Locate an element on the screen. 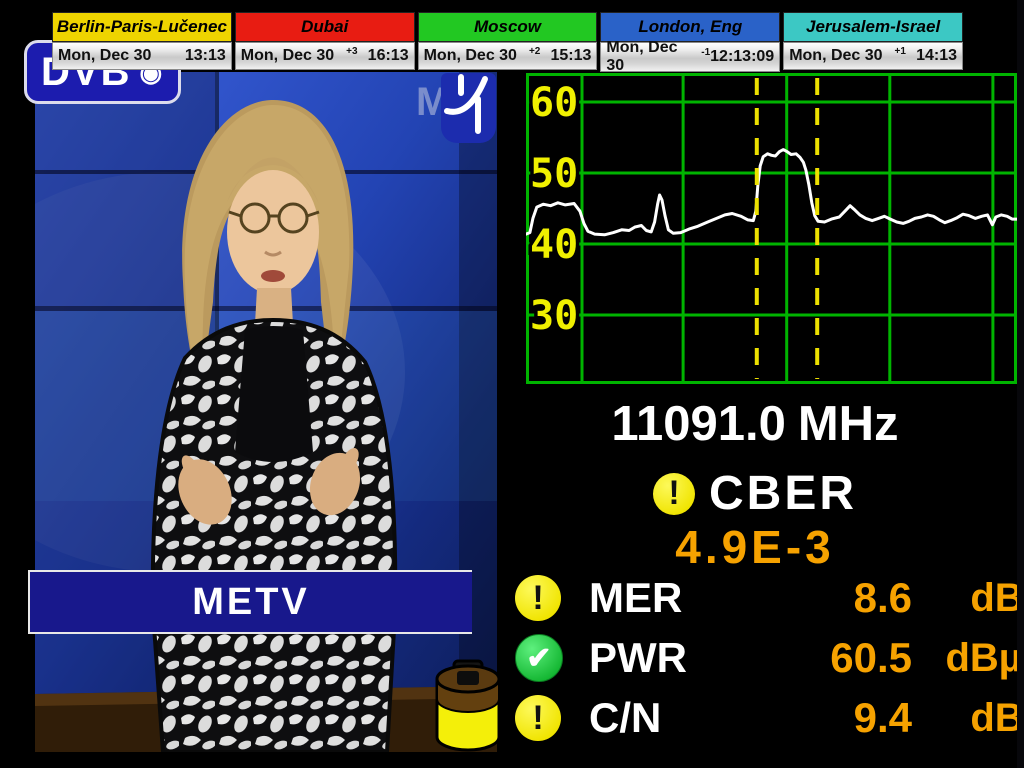  clock-time-row: Mon, Dec 30 +3 16:13 is located at coordinates (324, 56).